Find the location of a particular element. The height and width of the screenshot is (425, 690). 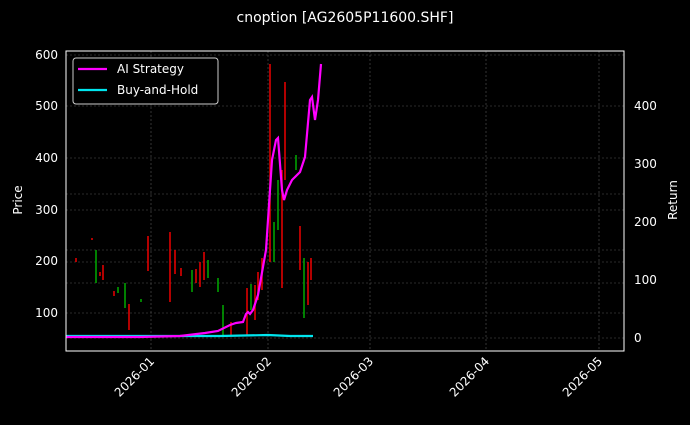

y-axis-right: 400 300 200 100 0 Return is located at coordinates (657, 222).